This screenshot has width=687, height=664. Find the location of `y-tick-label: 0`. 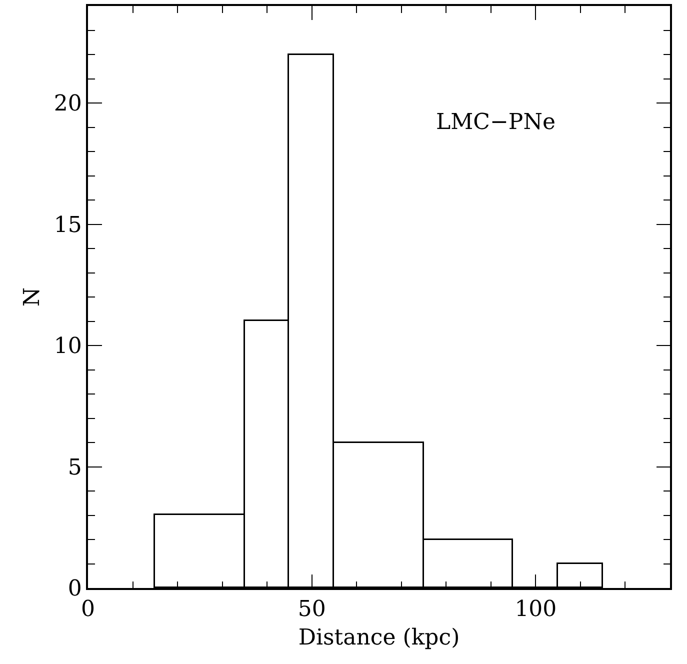

y-tick-label: 0 is located at coordinates (75, 589).